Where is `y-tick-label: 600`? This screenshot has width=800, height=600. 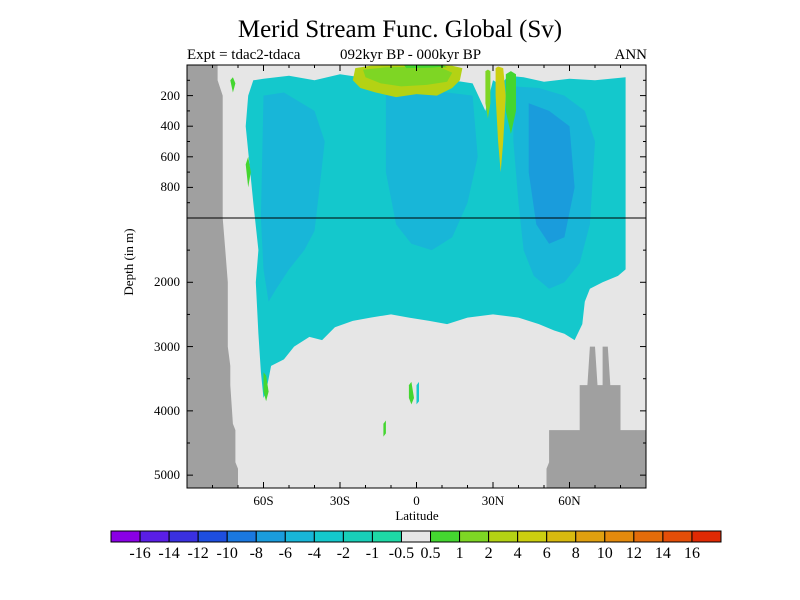
y-tick-label: 600 is located at coordinates (170, 156).